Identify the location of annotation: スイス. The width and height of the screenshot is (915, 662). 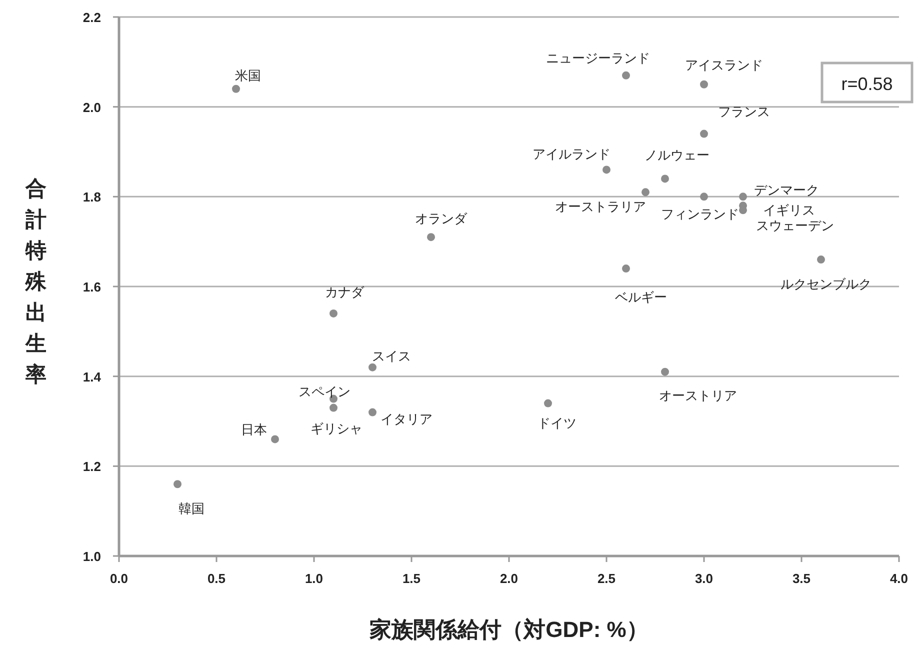
(391, 356).